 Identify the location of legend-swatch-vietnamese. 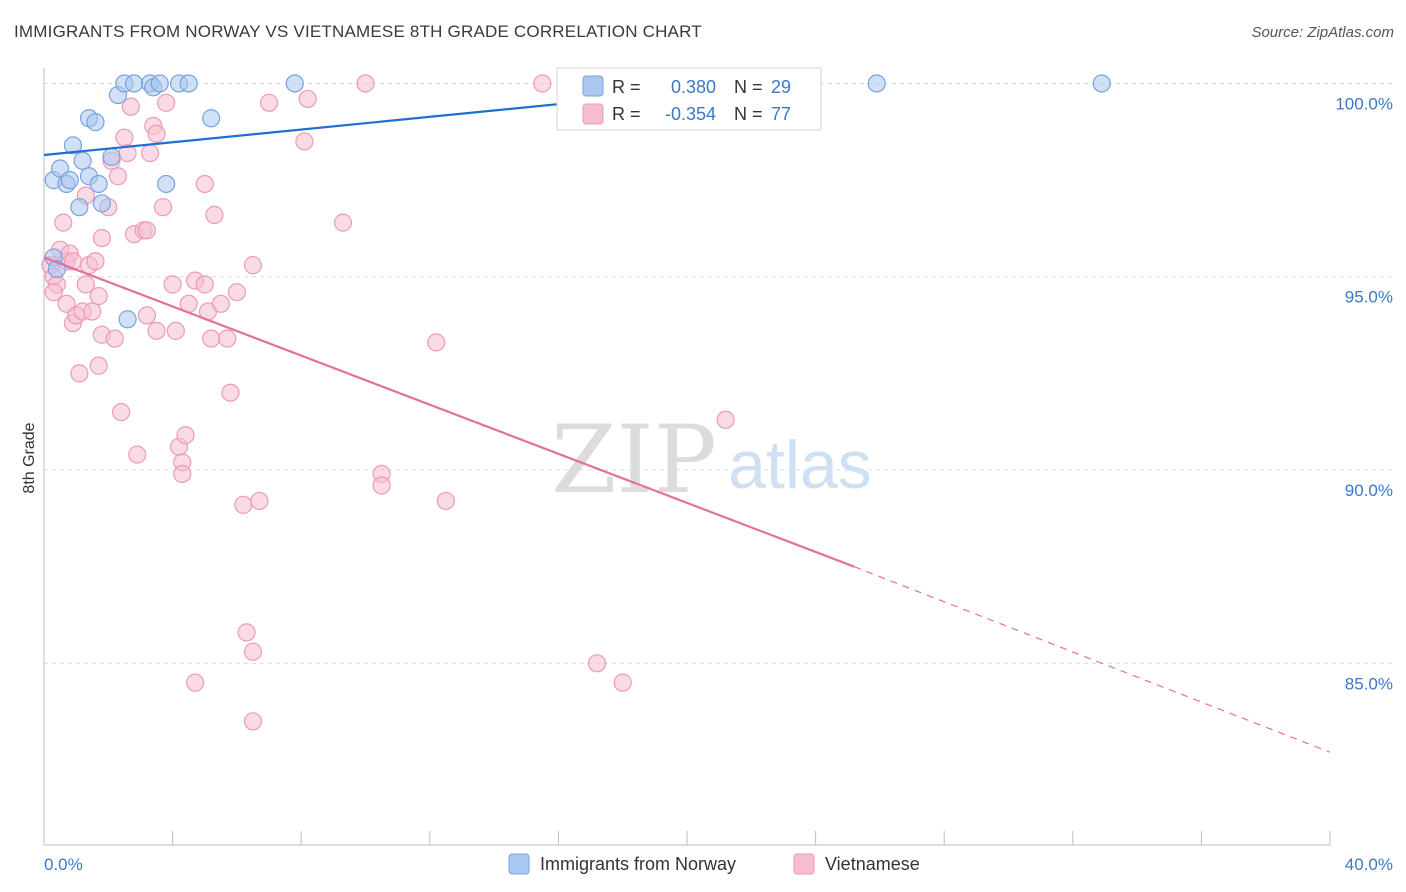
(593, 114).